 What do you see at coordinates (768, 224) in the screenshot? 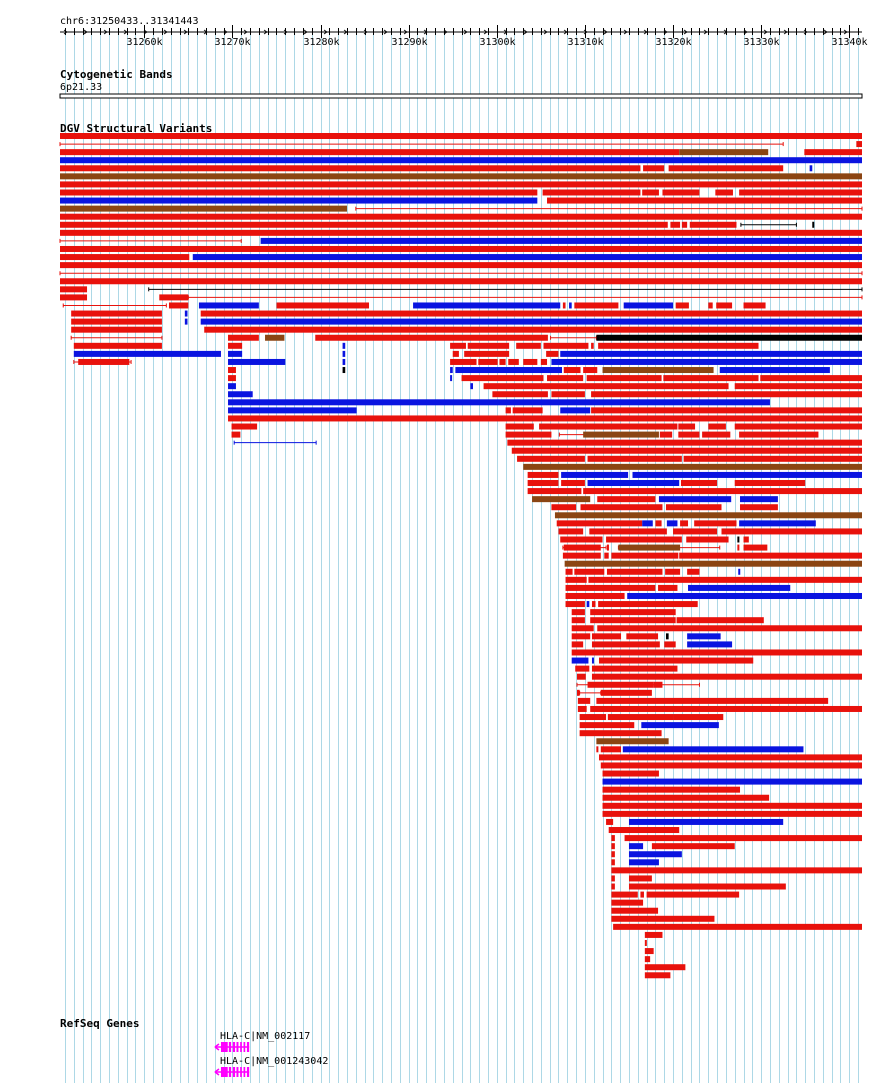
I see `variant-other-span` at bounding box center [768, 224].